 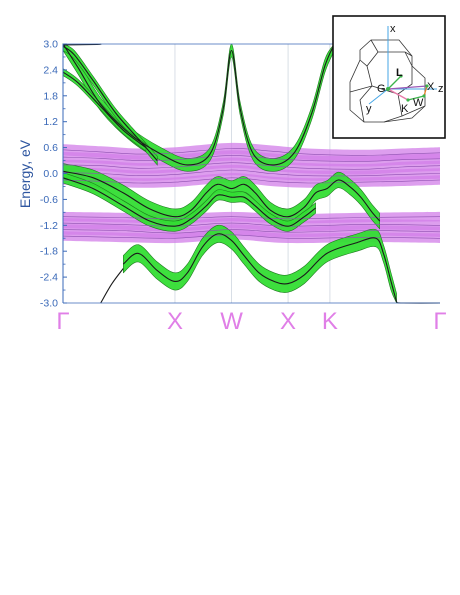 What do you see at coordinates (49, 252) in the screenshot?
I see `y-tick-label: -1.8` at bounding box center [49, 252].